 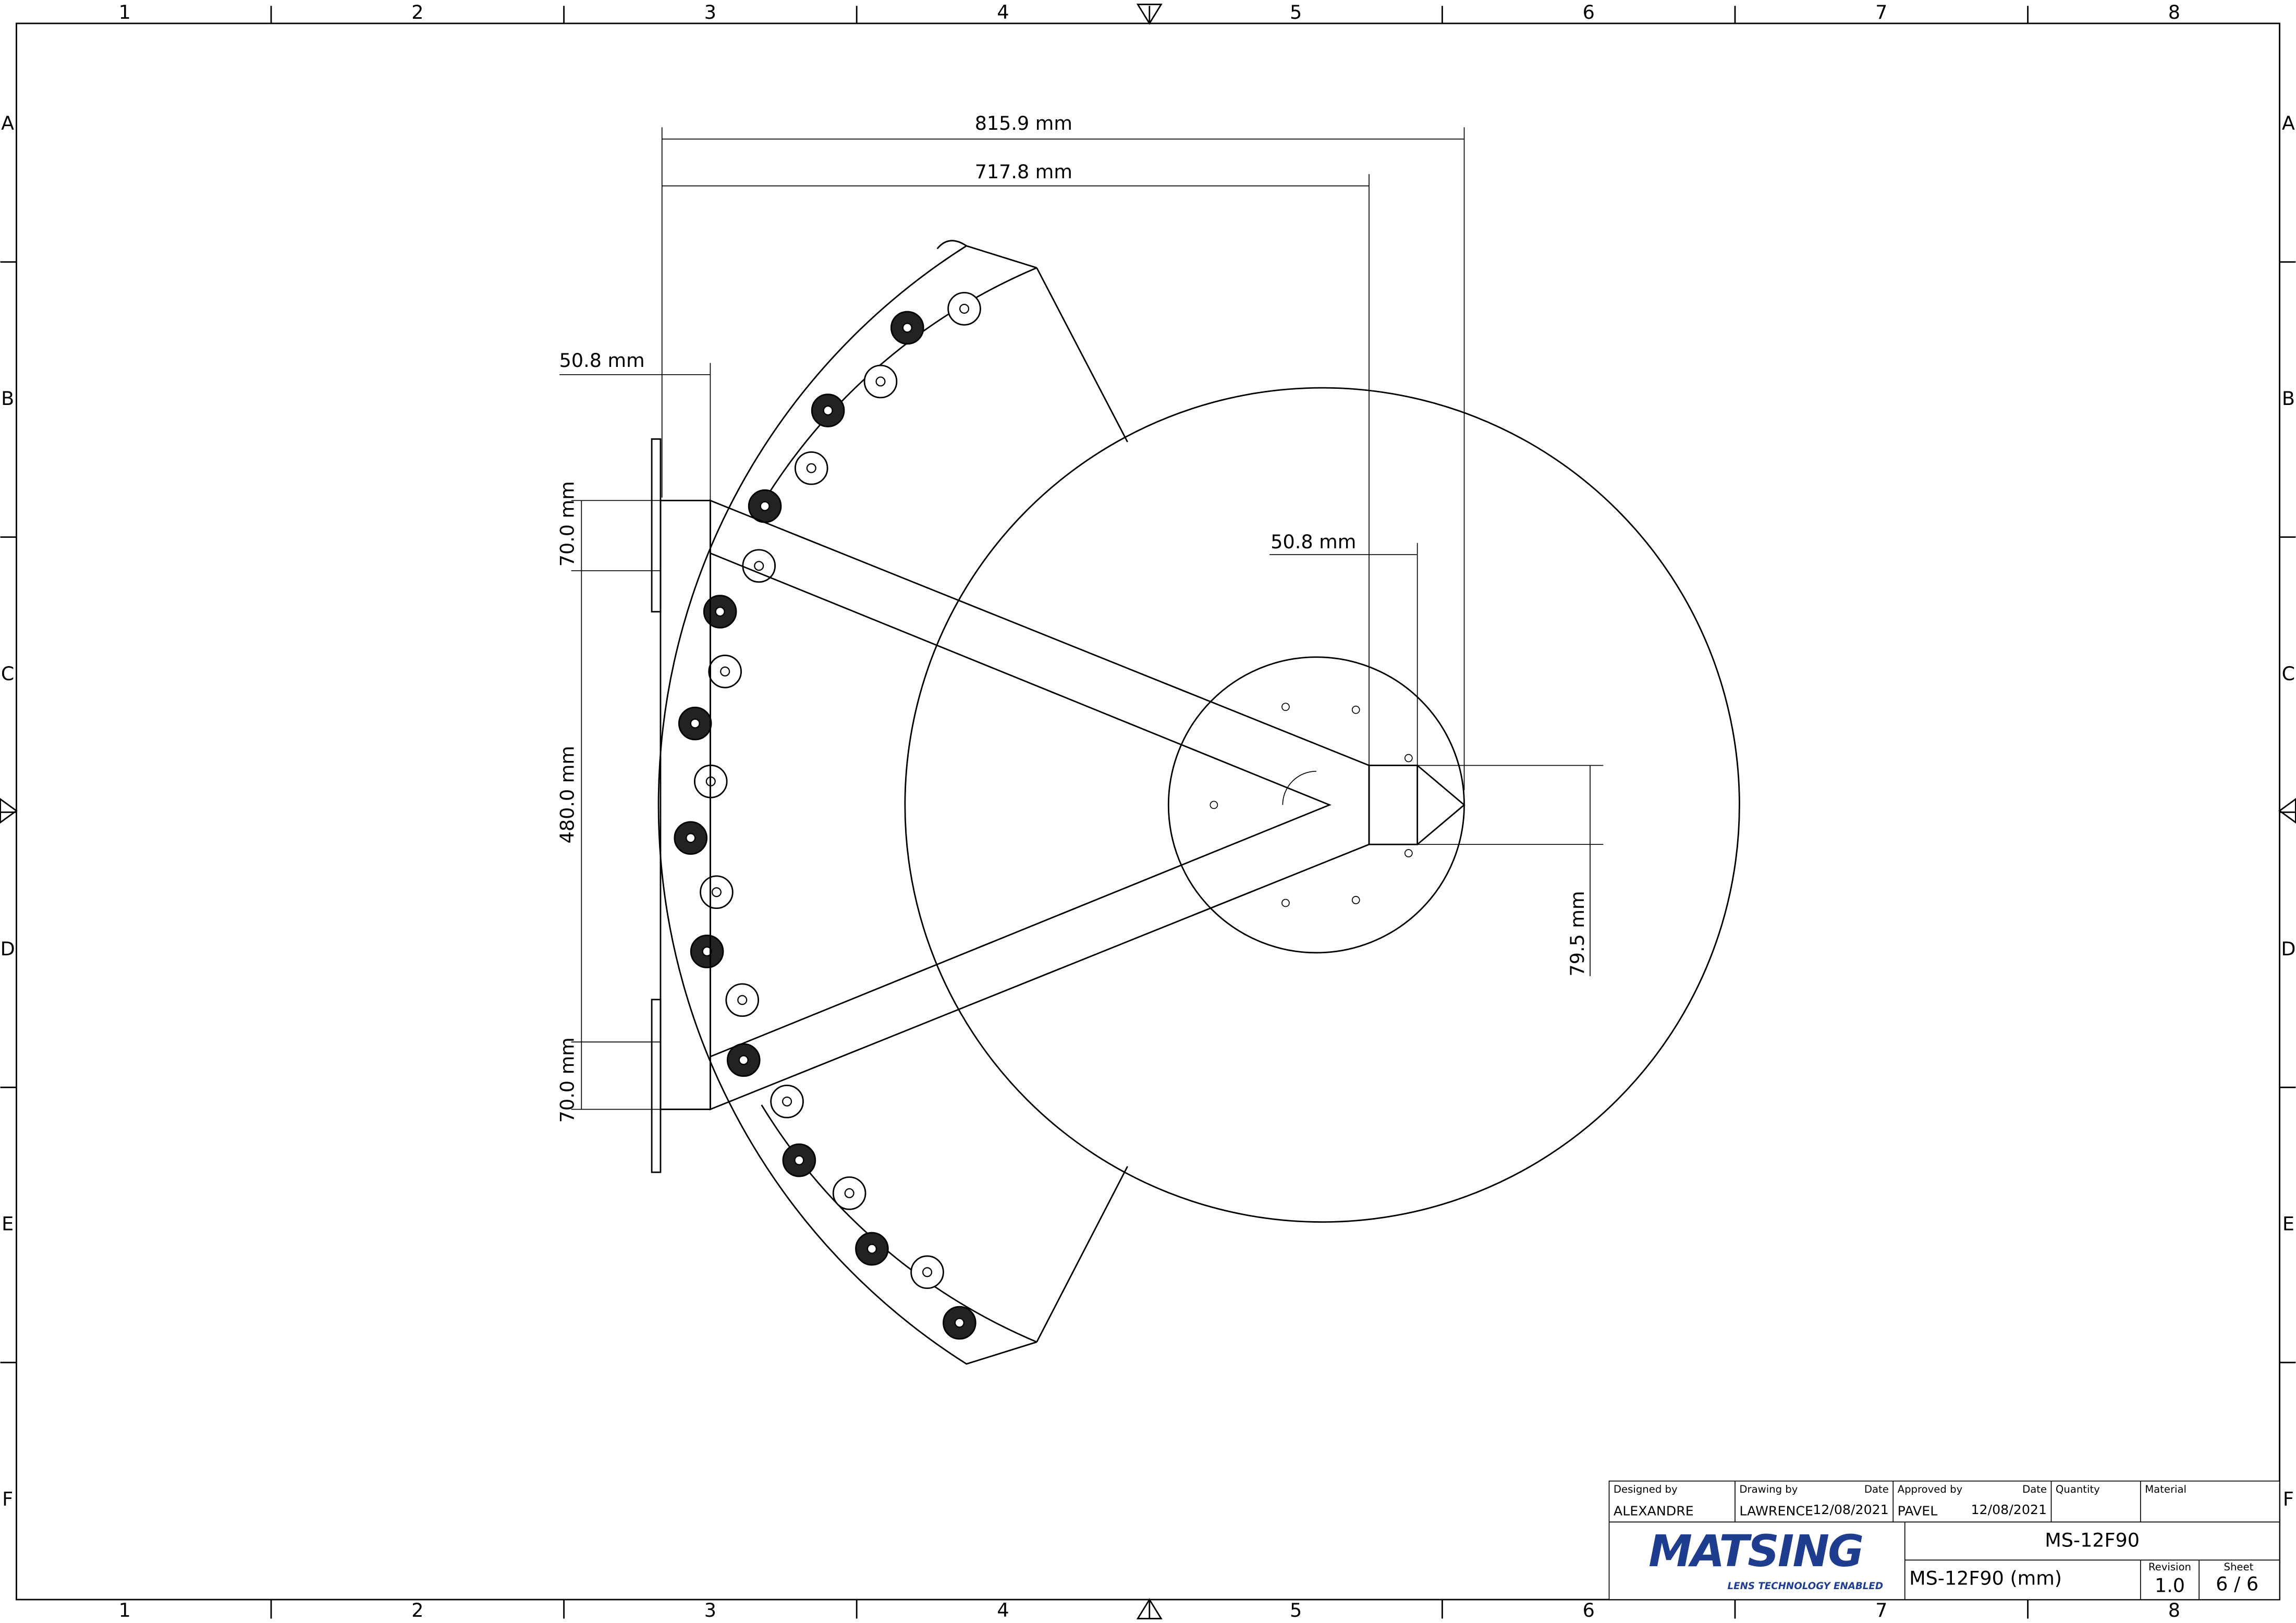 What do you see at coordinates (1930, 1489) in the screenshot?
I see `field-label: Approved by` at bounding box center [1930, 1489].